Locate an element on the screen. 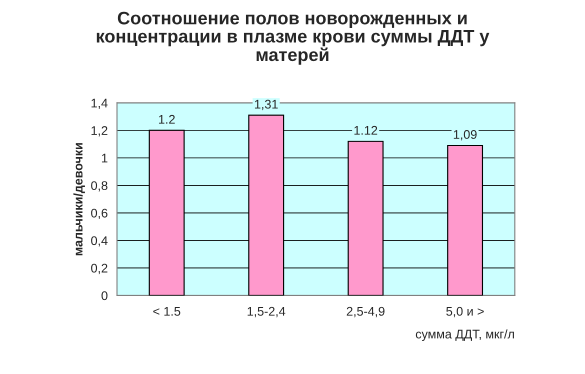  x-axis-title: сумма ДДТ, мкг/л is located at coordinates (465, 335).